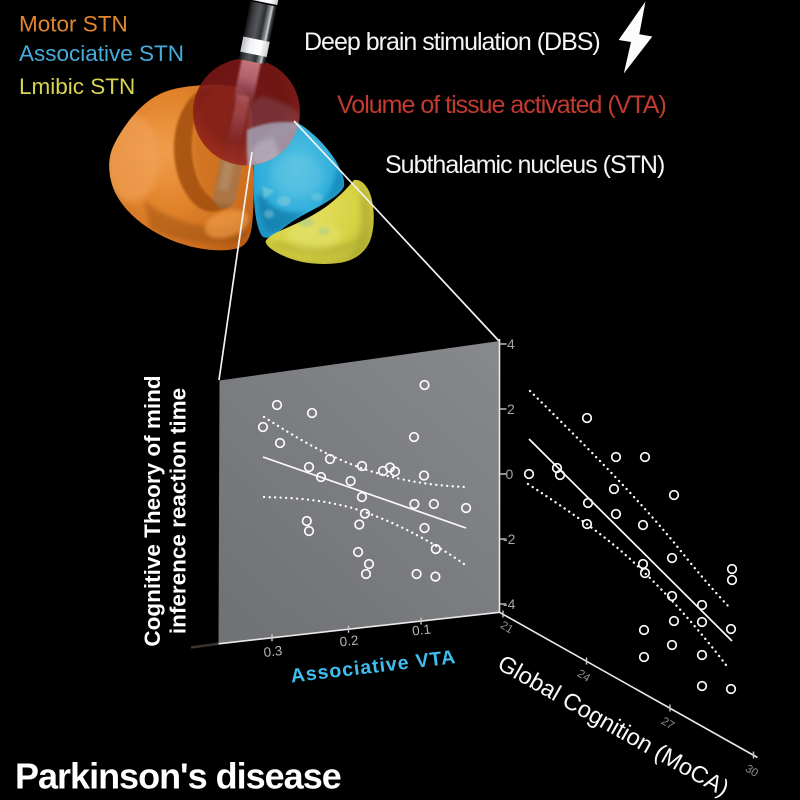 This screenshot has height=800, width=800. I want to click on svg-text: Subthalamic nucleus (STN), so click(524, 165).